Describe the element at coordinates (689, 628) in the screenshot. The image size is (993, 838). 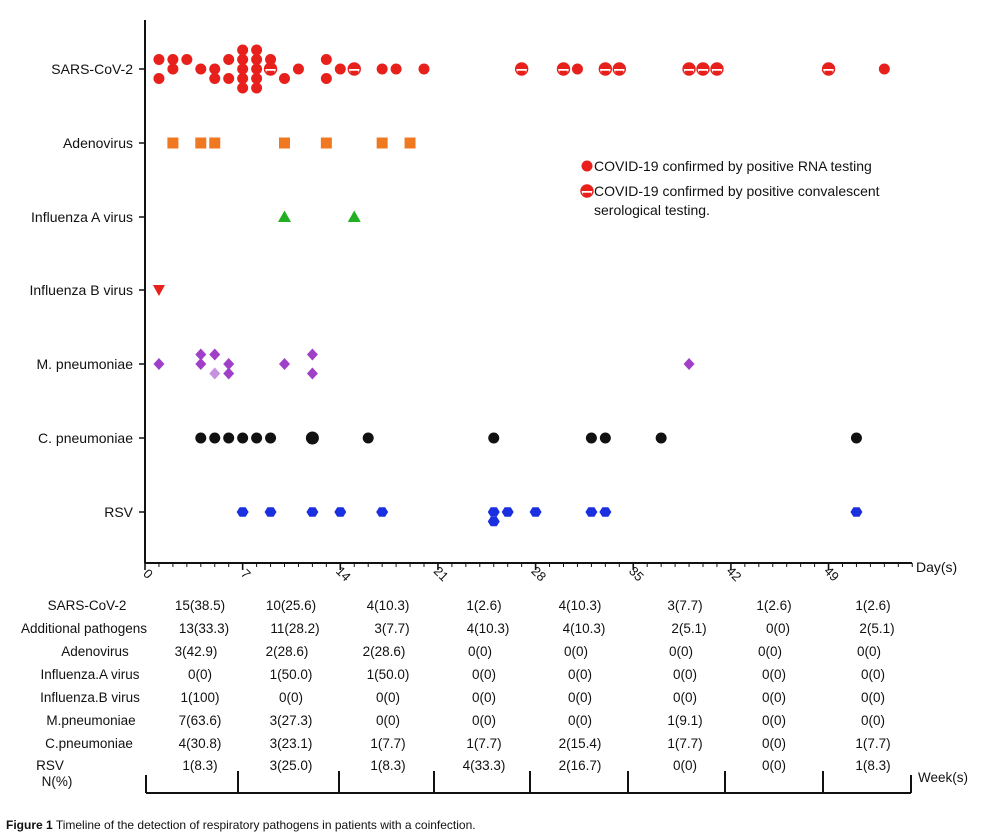
I see `table-cell: 2(5.1)` at that location.